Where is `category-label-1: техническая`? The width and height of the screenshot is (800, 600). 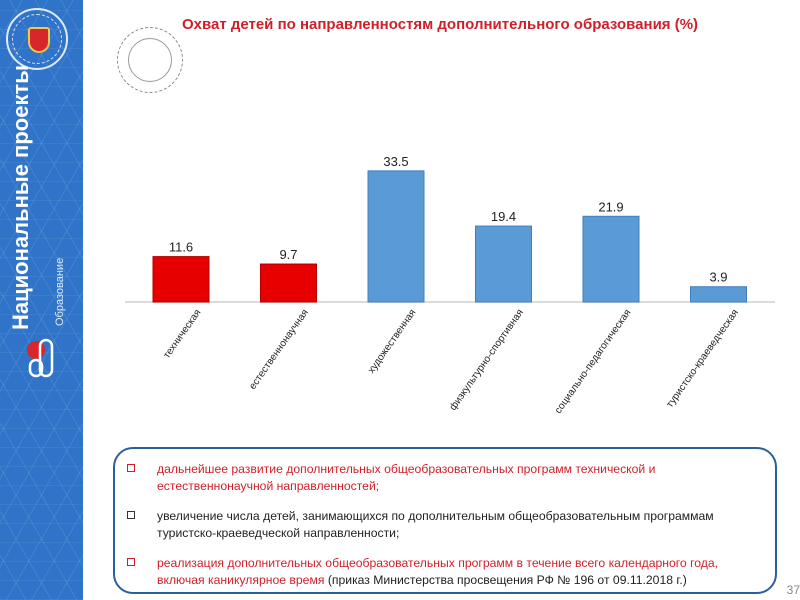 category-label-1: техническая is located at coordinates (183, 333).